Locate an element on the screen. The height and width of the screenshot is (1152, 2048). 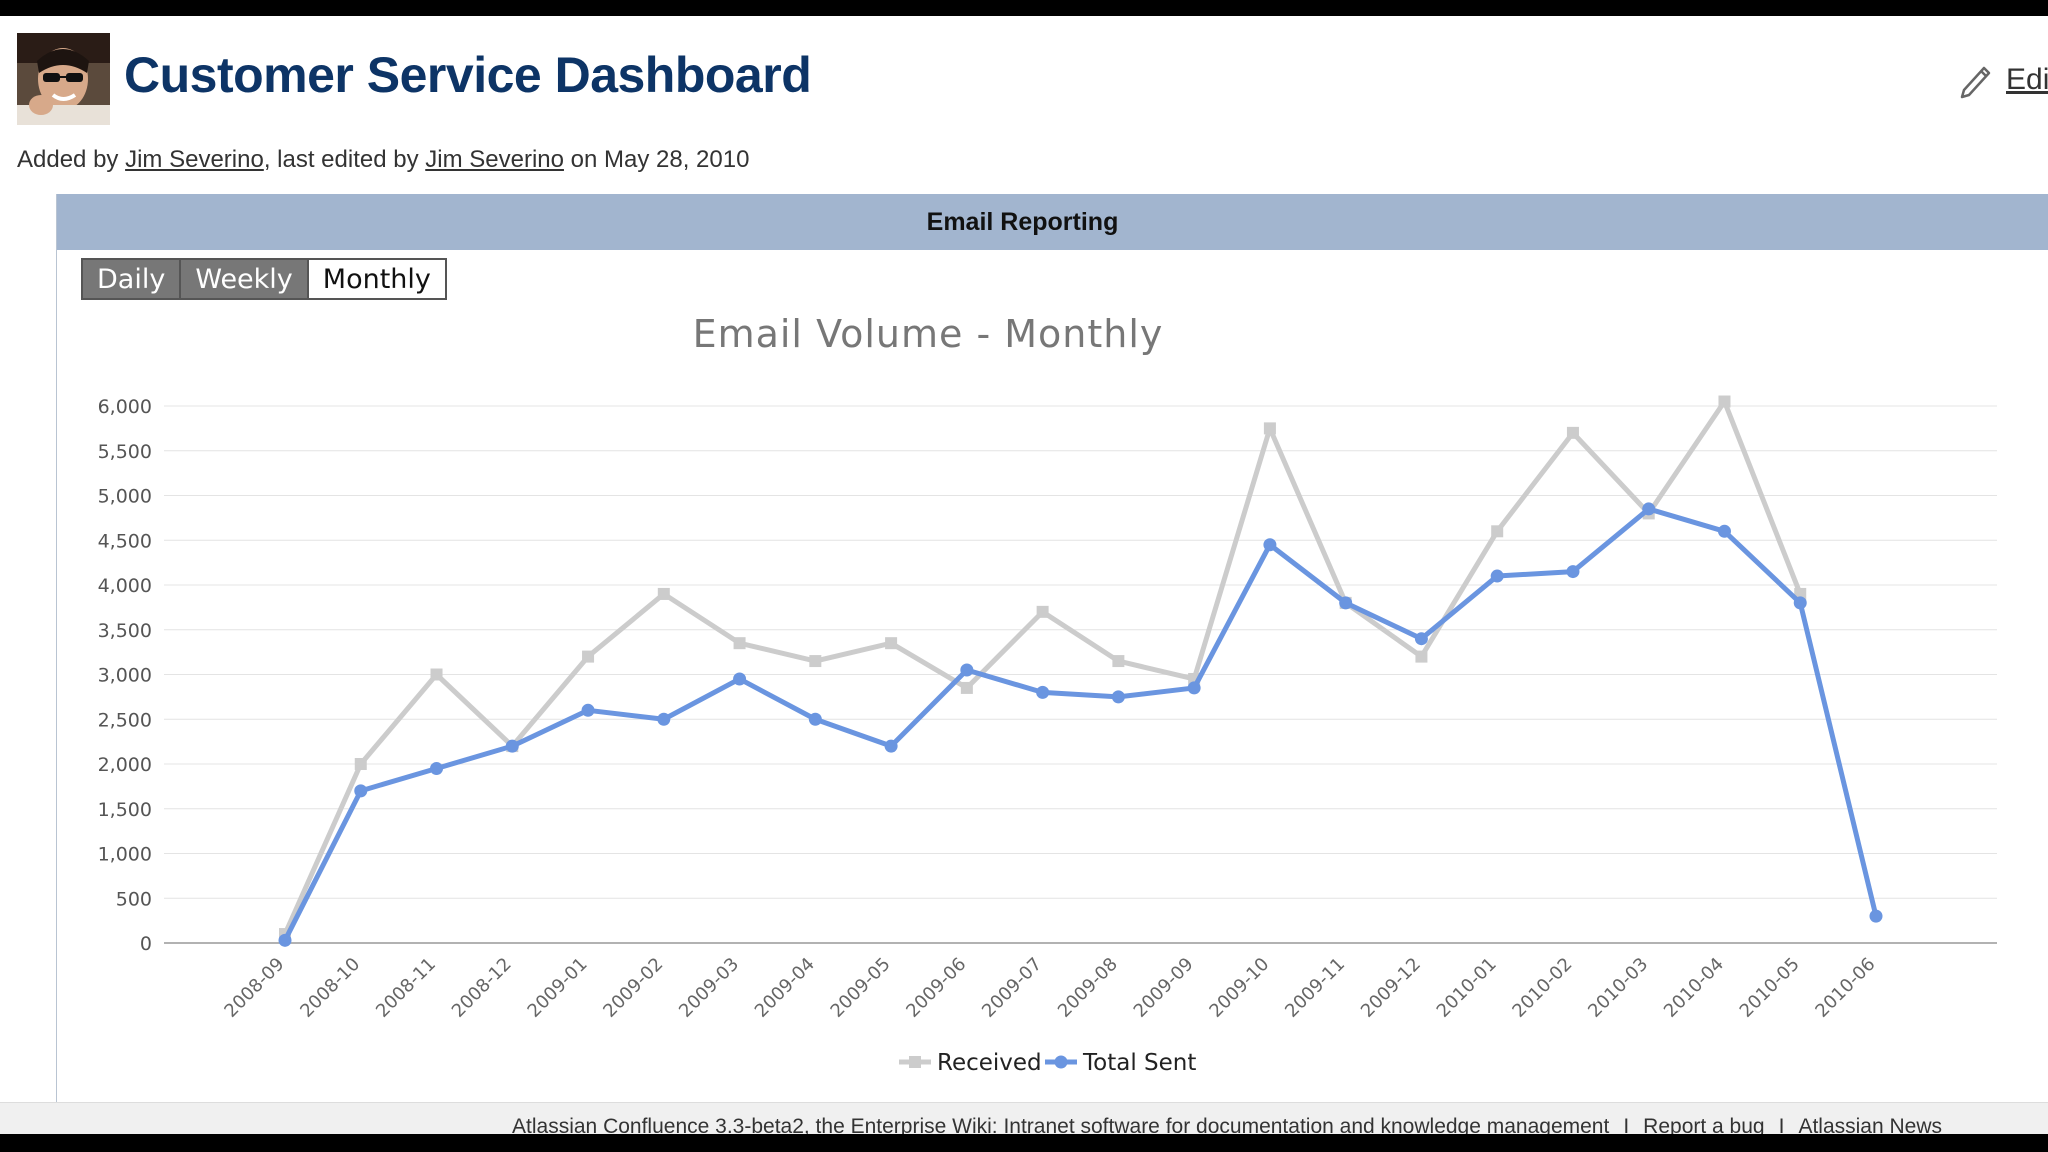
x-tick-label: 2009-07 is located at coordinates (1012, 988).